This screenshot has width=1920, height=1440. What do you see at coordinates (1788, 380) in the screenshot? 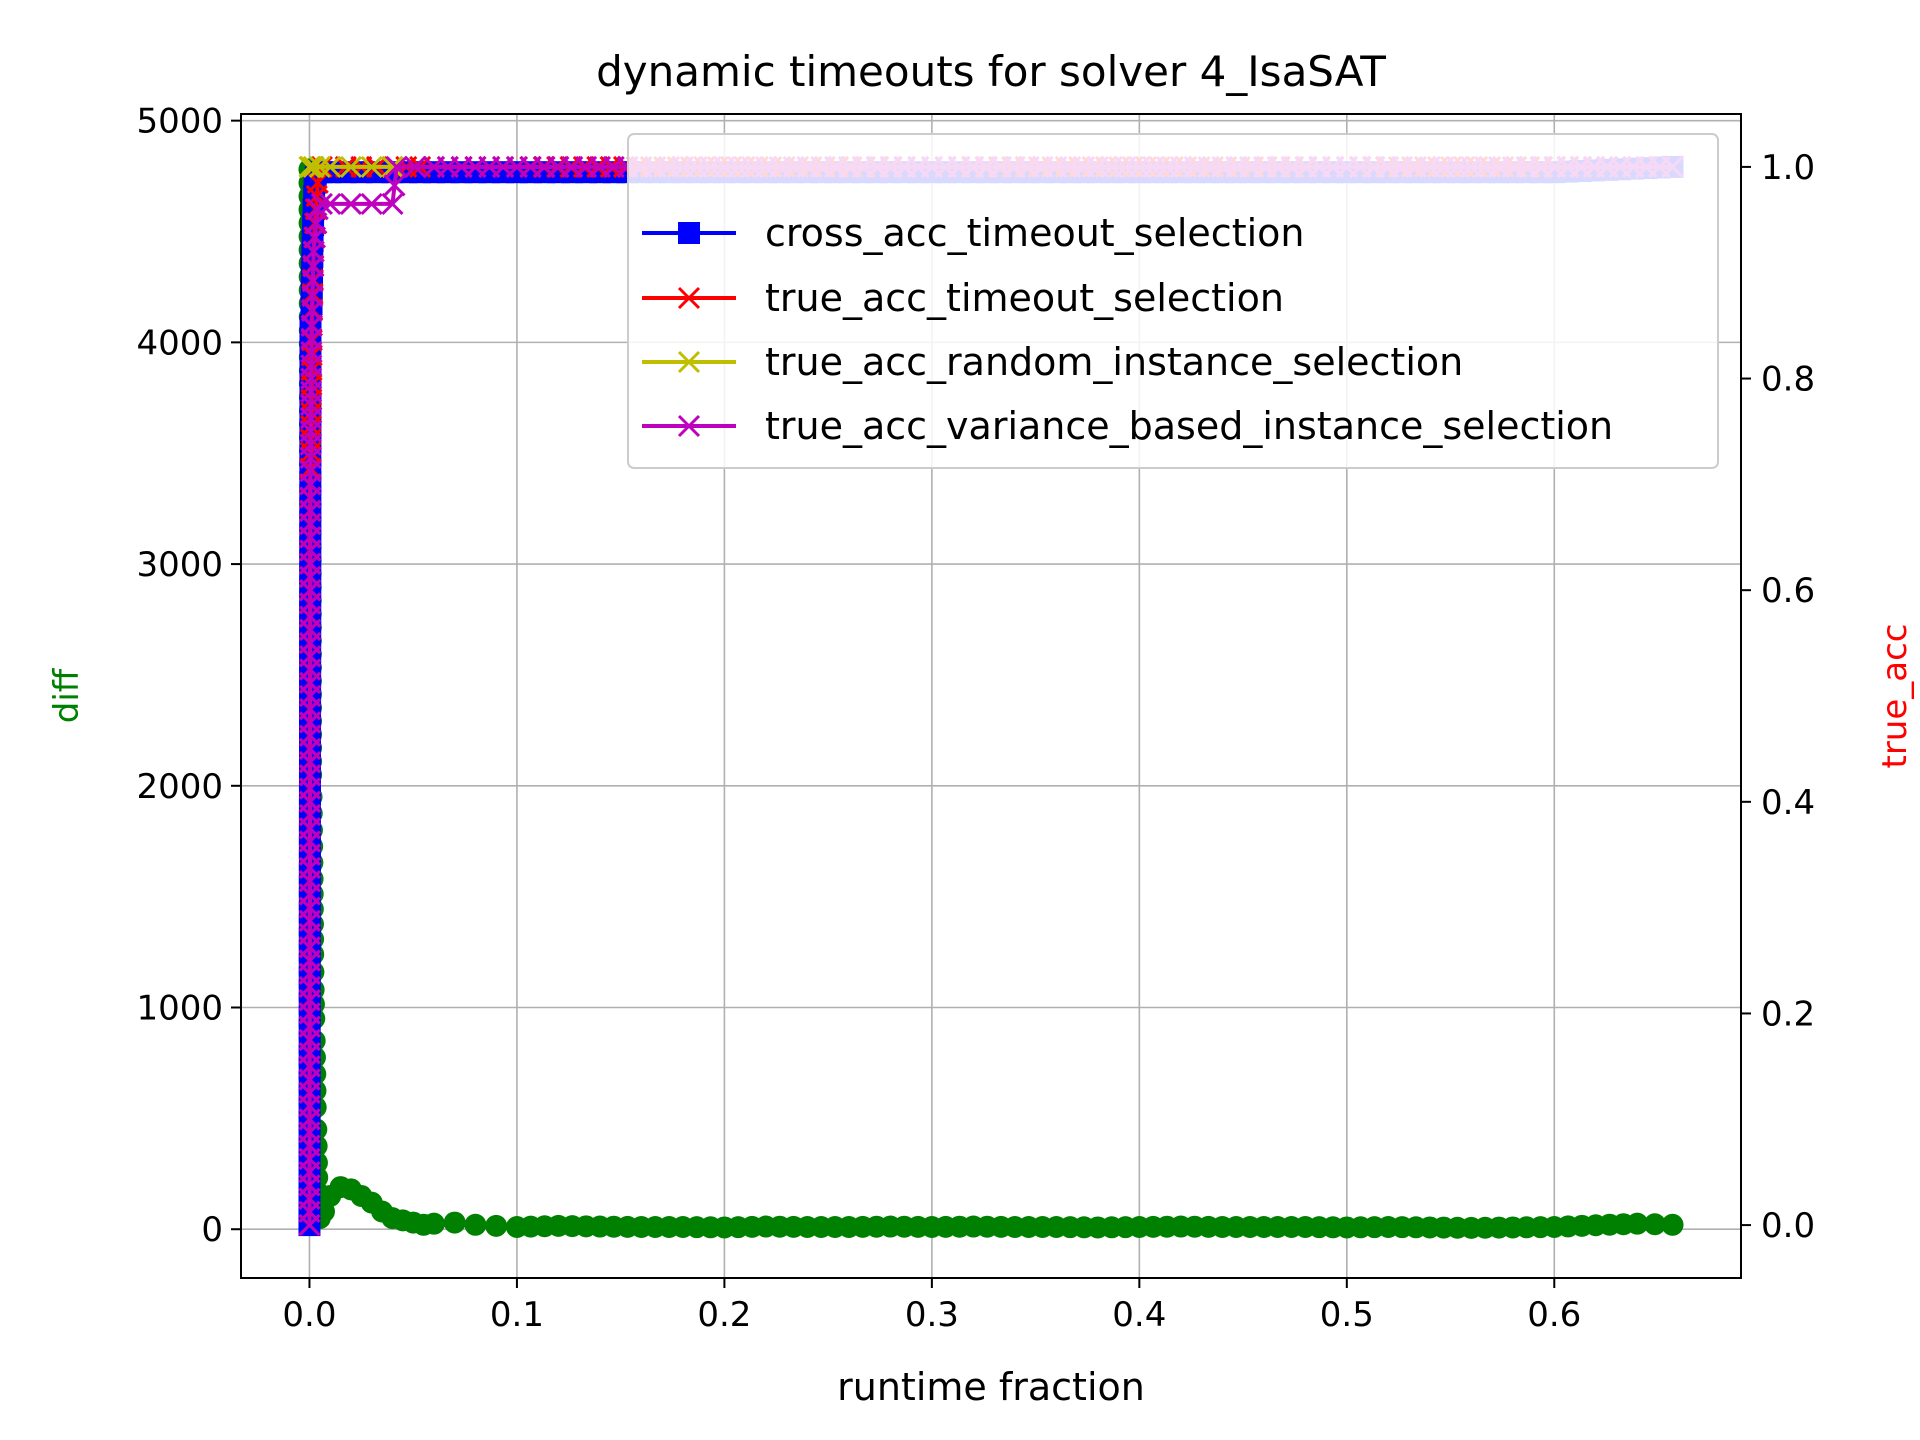
I see `y-right-tick-label: 0.8` at bounding box center [1788, 380].